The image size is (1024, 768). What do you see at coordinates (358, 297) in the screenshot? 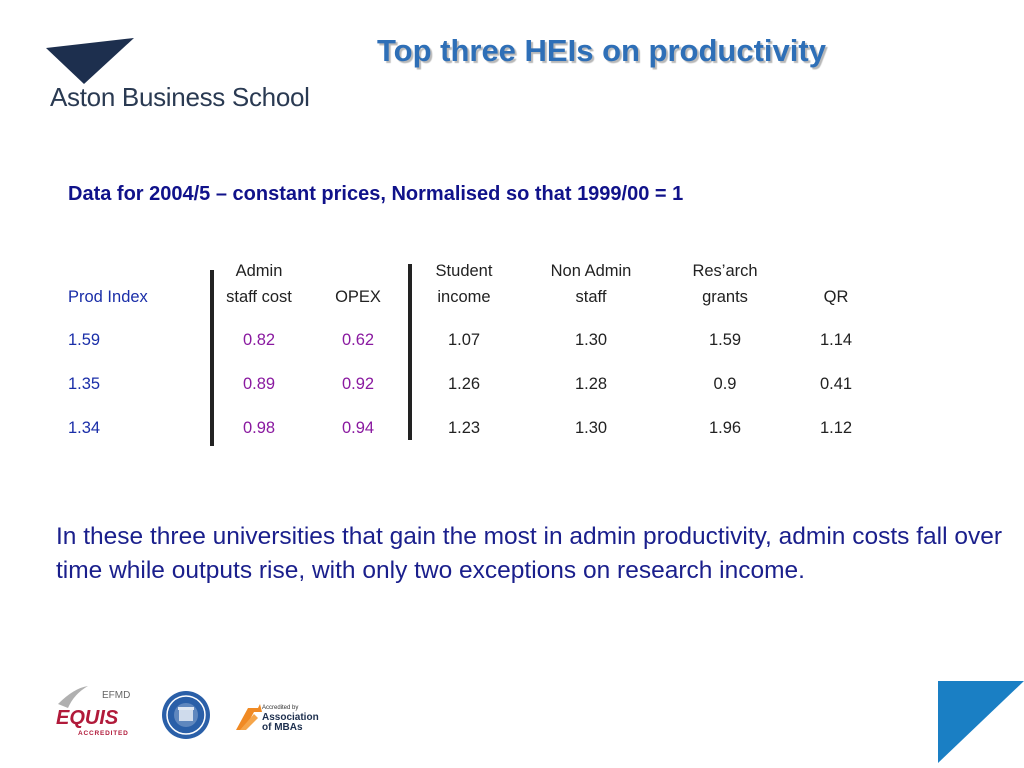
I see `header-line: OPEX` at bounding box center [358, 297].